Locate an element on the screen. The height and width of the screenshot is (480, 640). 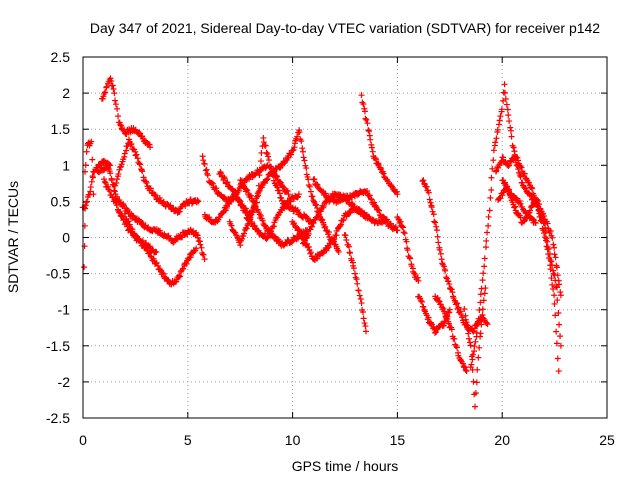
y-tick-label: 0.5 is located at coordinates (61, 201).